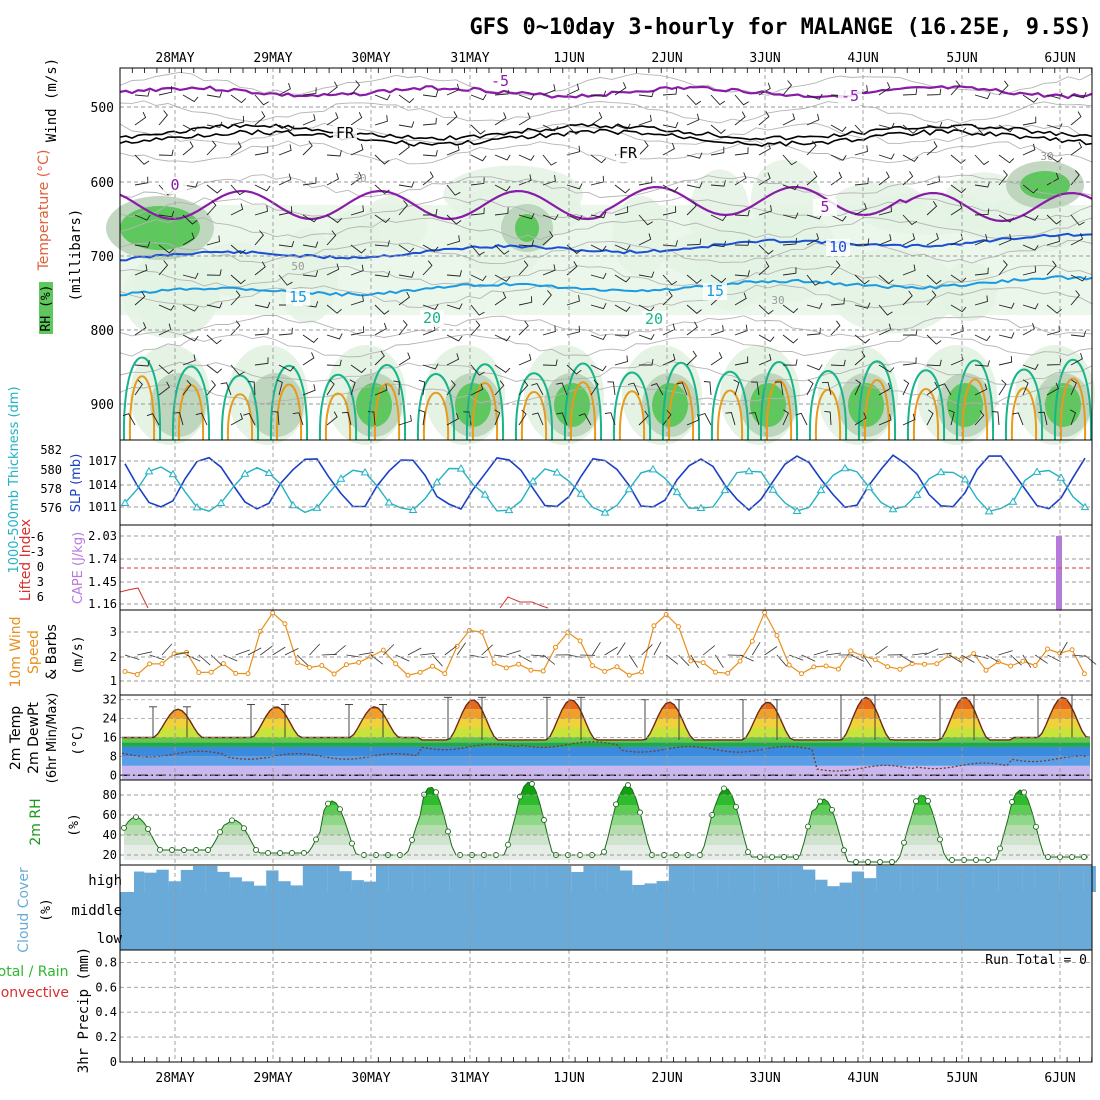 The image size is (1100, 1100). What do you see at coordinates (76, 483) in the screenshot?
I see `slp-axis-label: SLP (mb)` at bounding box center [76, 483].